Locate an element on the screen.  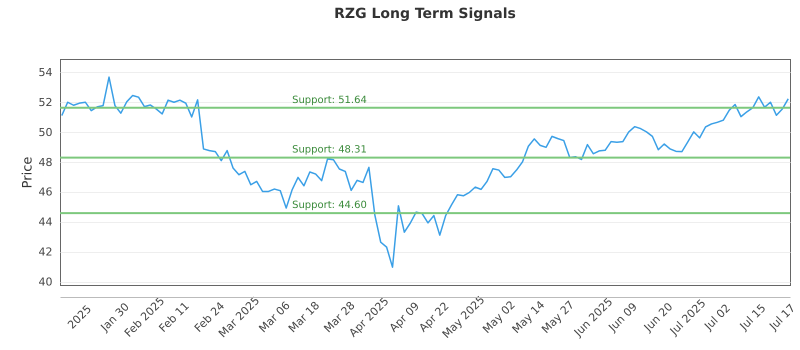
ref-line-label: Support: 48.31 is located at coordinates (329, 150).